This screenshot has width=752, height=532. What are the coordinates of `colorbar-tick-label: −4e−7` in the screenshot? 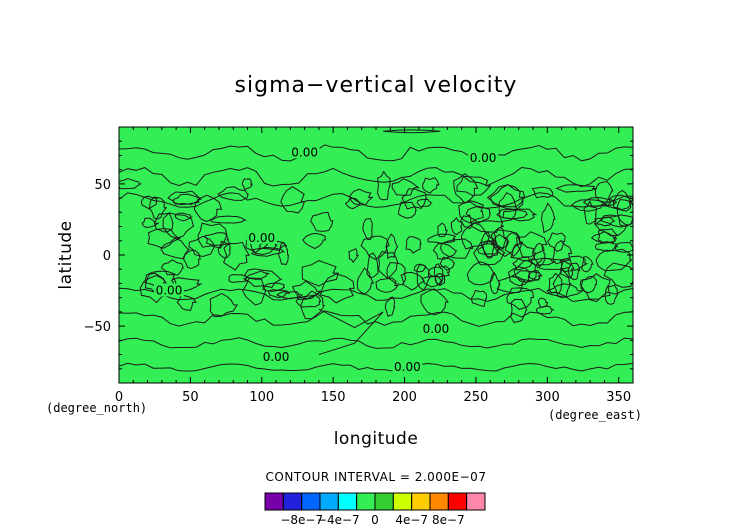 It's located at (338, 520).